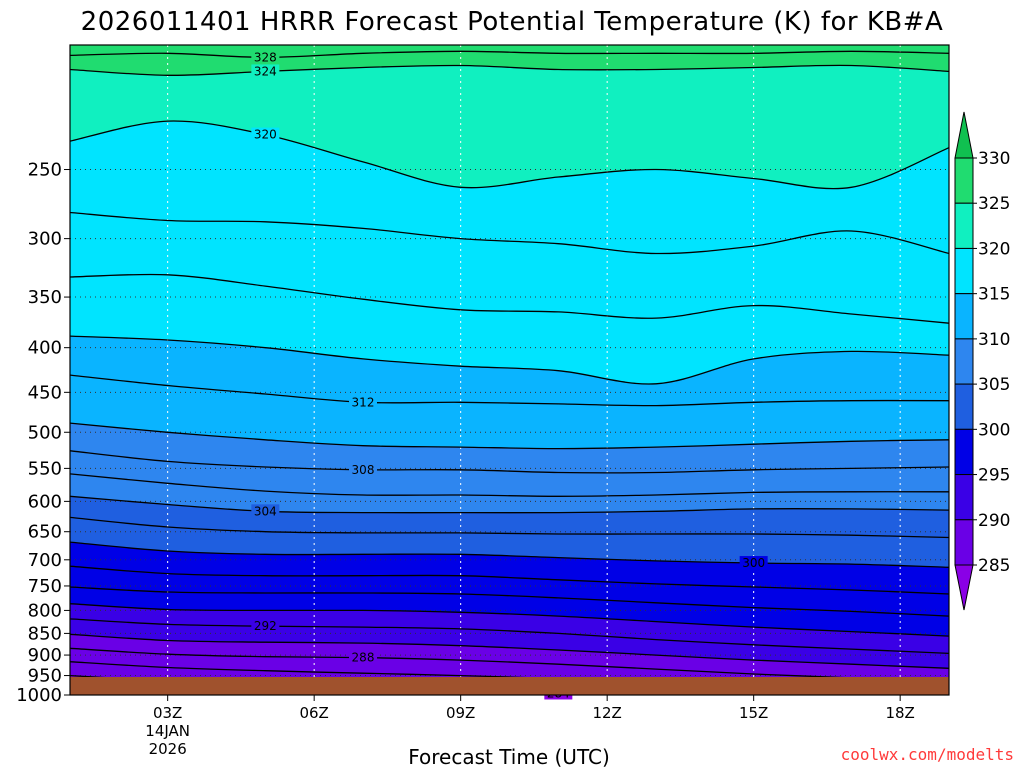  I want to click on isentrope-label-300: 300, so click(753, 563).